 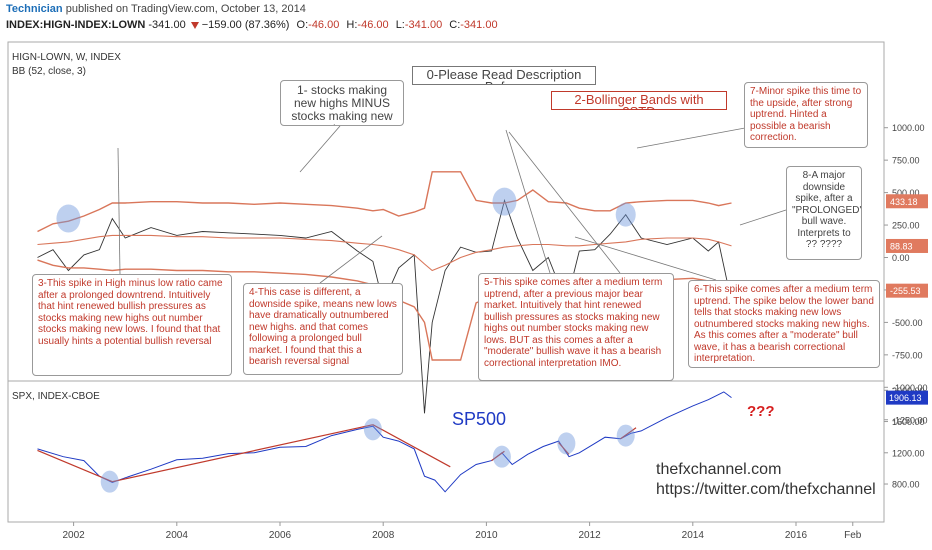 What do you see at coordinates (906, 193) in the screenshot?
I see `y-tick-label: 500.00` at bounding box center [906, 193].